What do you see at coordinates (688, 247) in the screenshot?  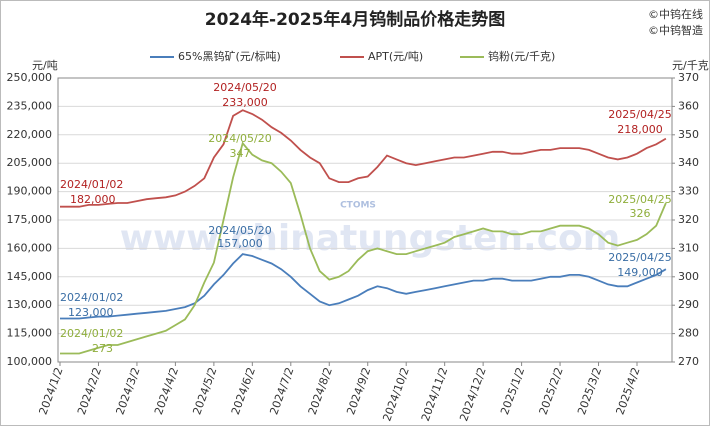 I see `y2-tick-label: 310` at bounding box center [688, 247].